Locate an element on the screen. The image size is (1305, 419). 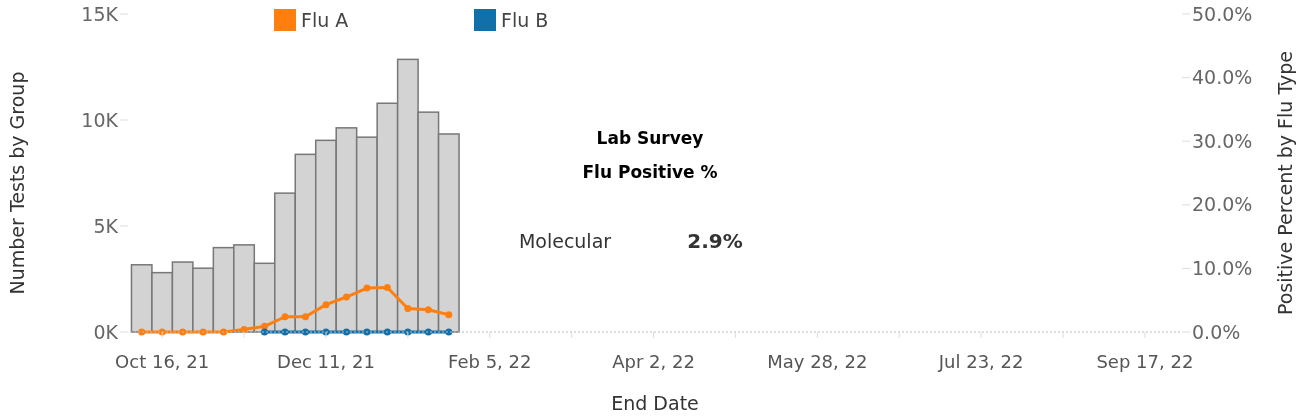
y2-tick-label: 40.0% is located at coordinates (1222, 77).